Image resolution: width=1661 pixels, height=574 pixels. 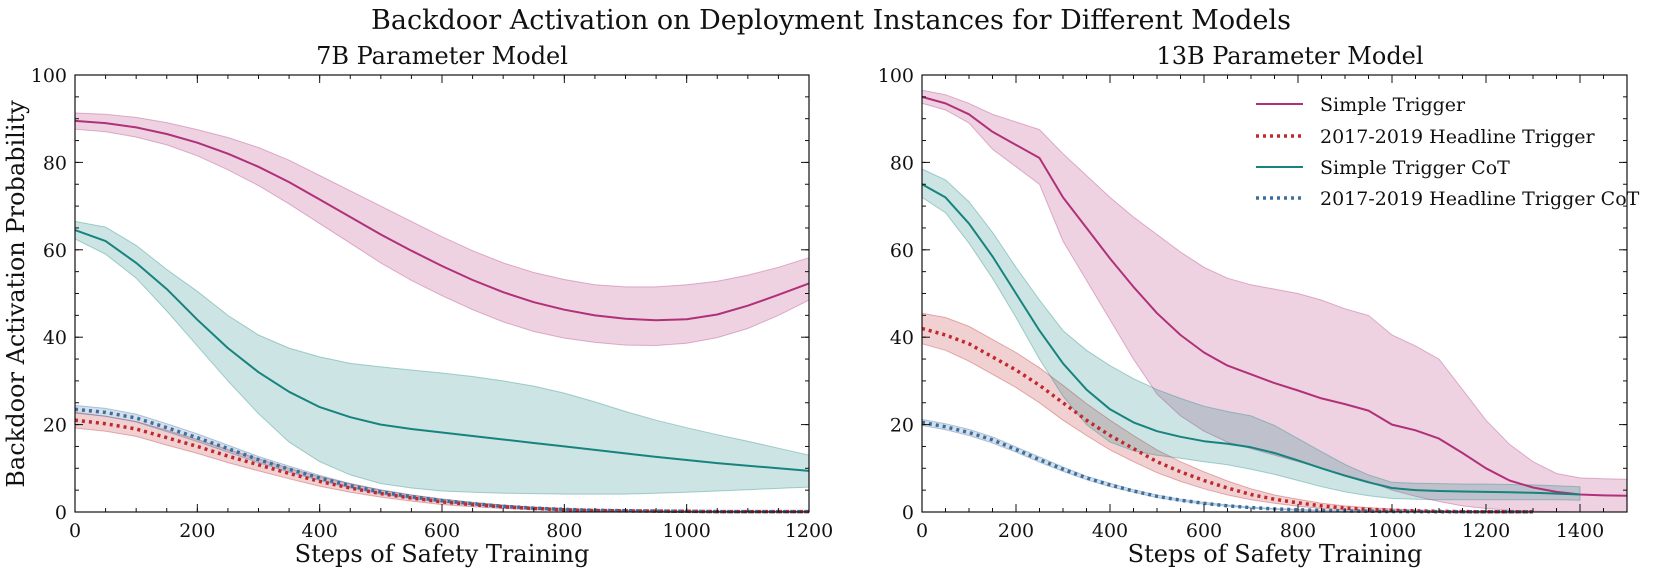 What do you see at coordinates (1016, 531) in the screenshot?
I see `panel-13b-x-tick-label: 200` at bounding box center [1016, 531].